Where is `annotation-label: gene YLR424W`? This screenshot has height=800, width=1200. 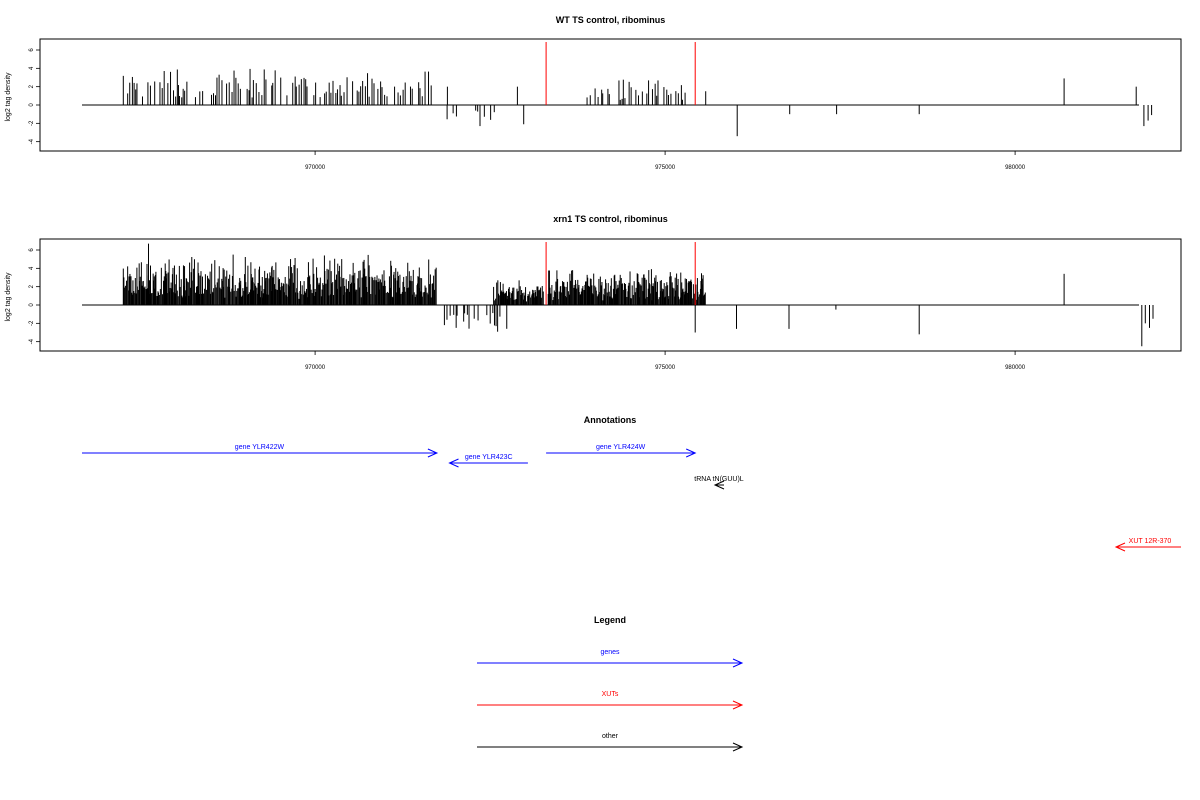
annotation-label: gene YLR424W is located at coordinates (621, 447).